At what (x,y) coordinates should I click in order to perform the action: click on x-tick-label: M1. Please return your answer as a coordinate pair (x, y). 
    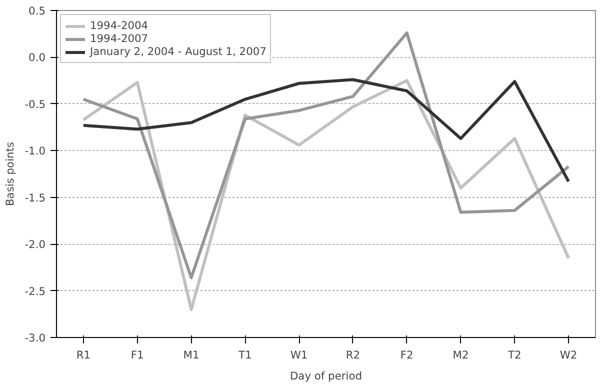
    Looking at the image, I should click on (191, 355).